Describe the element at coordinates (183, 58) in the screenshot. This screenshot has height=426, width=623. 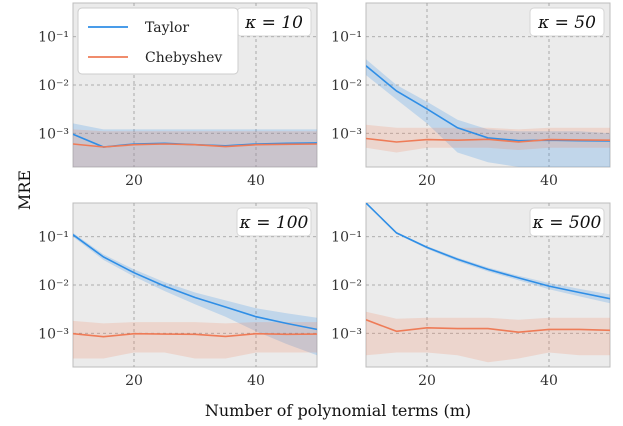
I see `legend-label-chebyshev: Chebyshev` at that location.